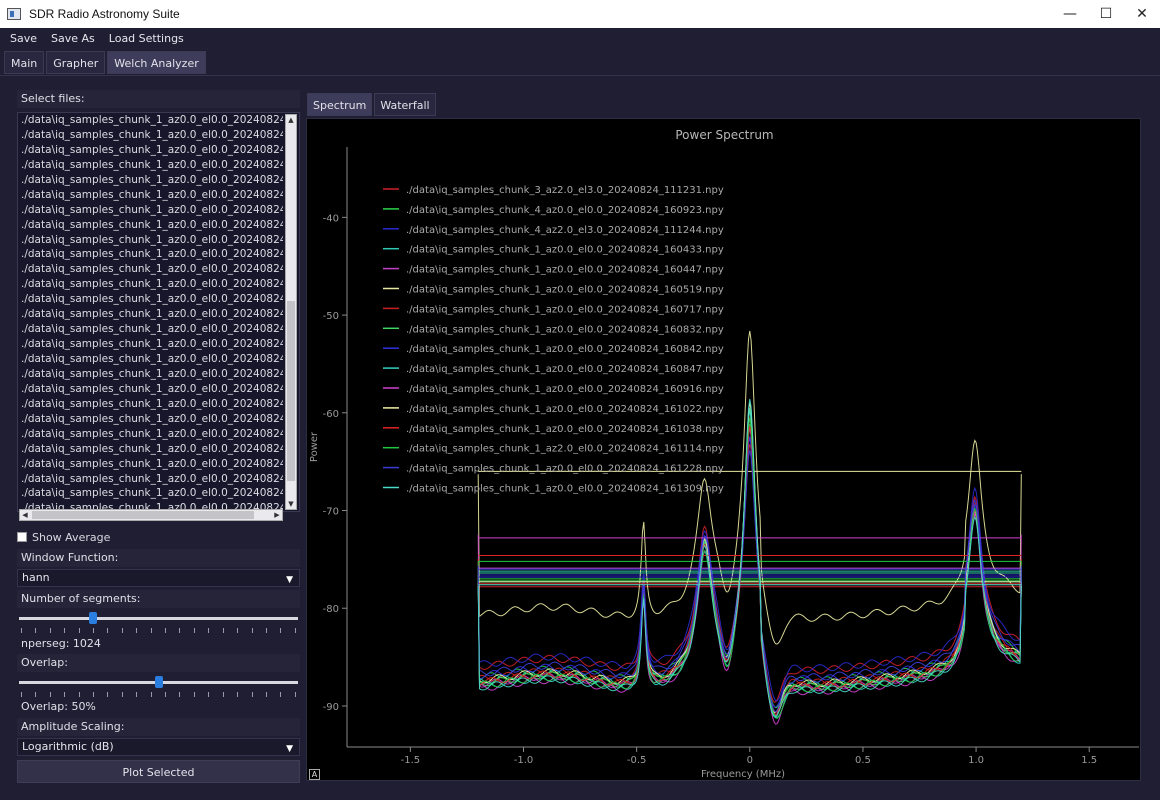 This screenshot has width=1160, height=800. What do you see at coordinates (25, 515) in the screenshot?
I see `scroll-left-icon: ◀` at bounding box center [25, 515].